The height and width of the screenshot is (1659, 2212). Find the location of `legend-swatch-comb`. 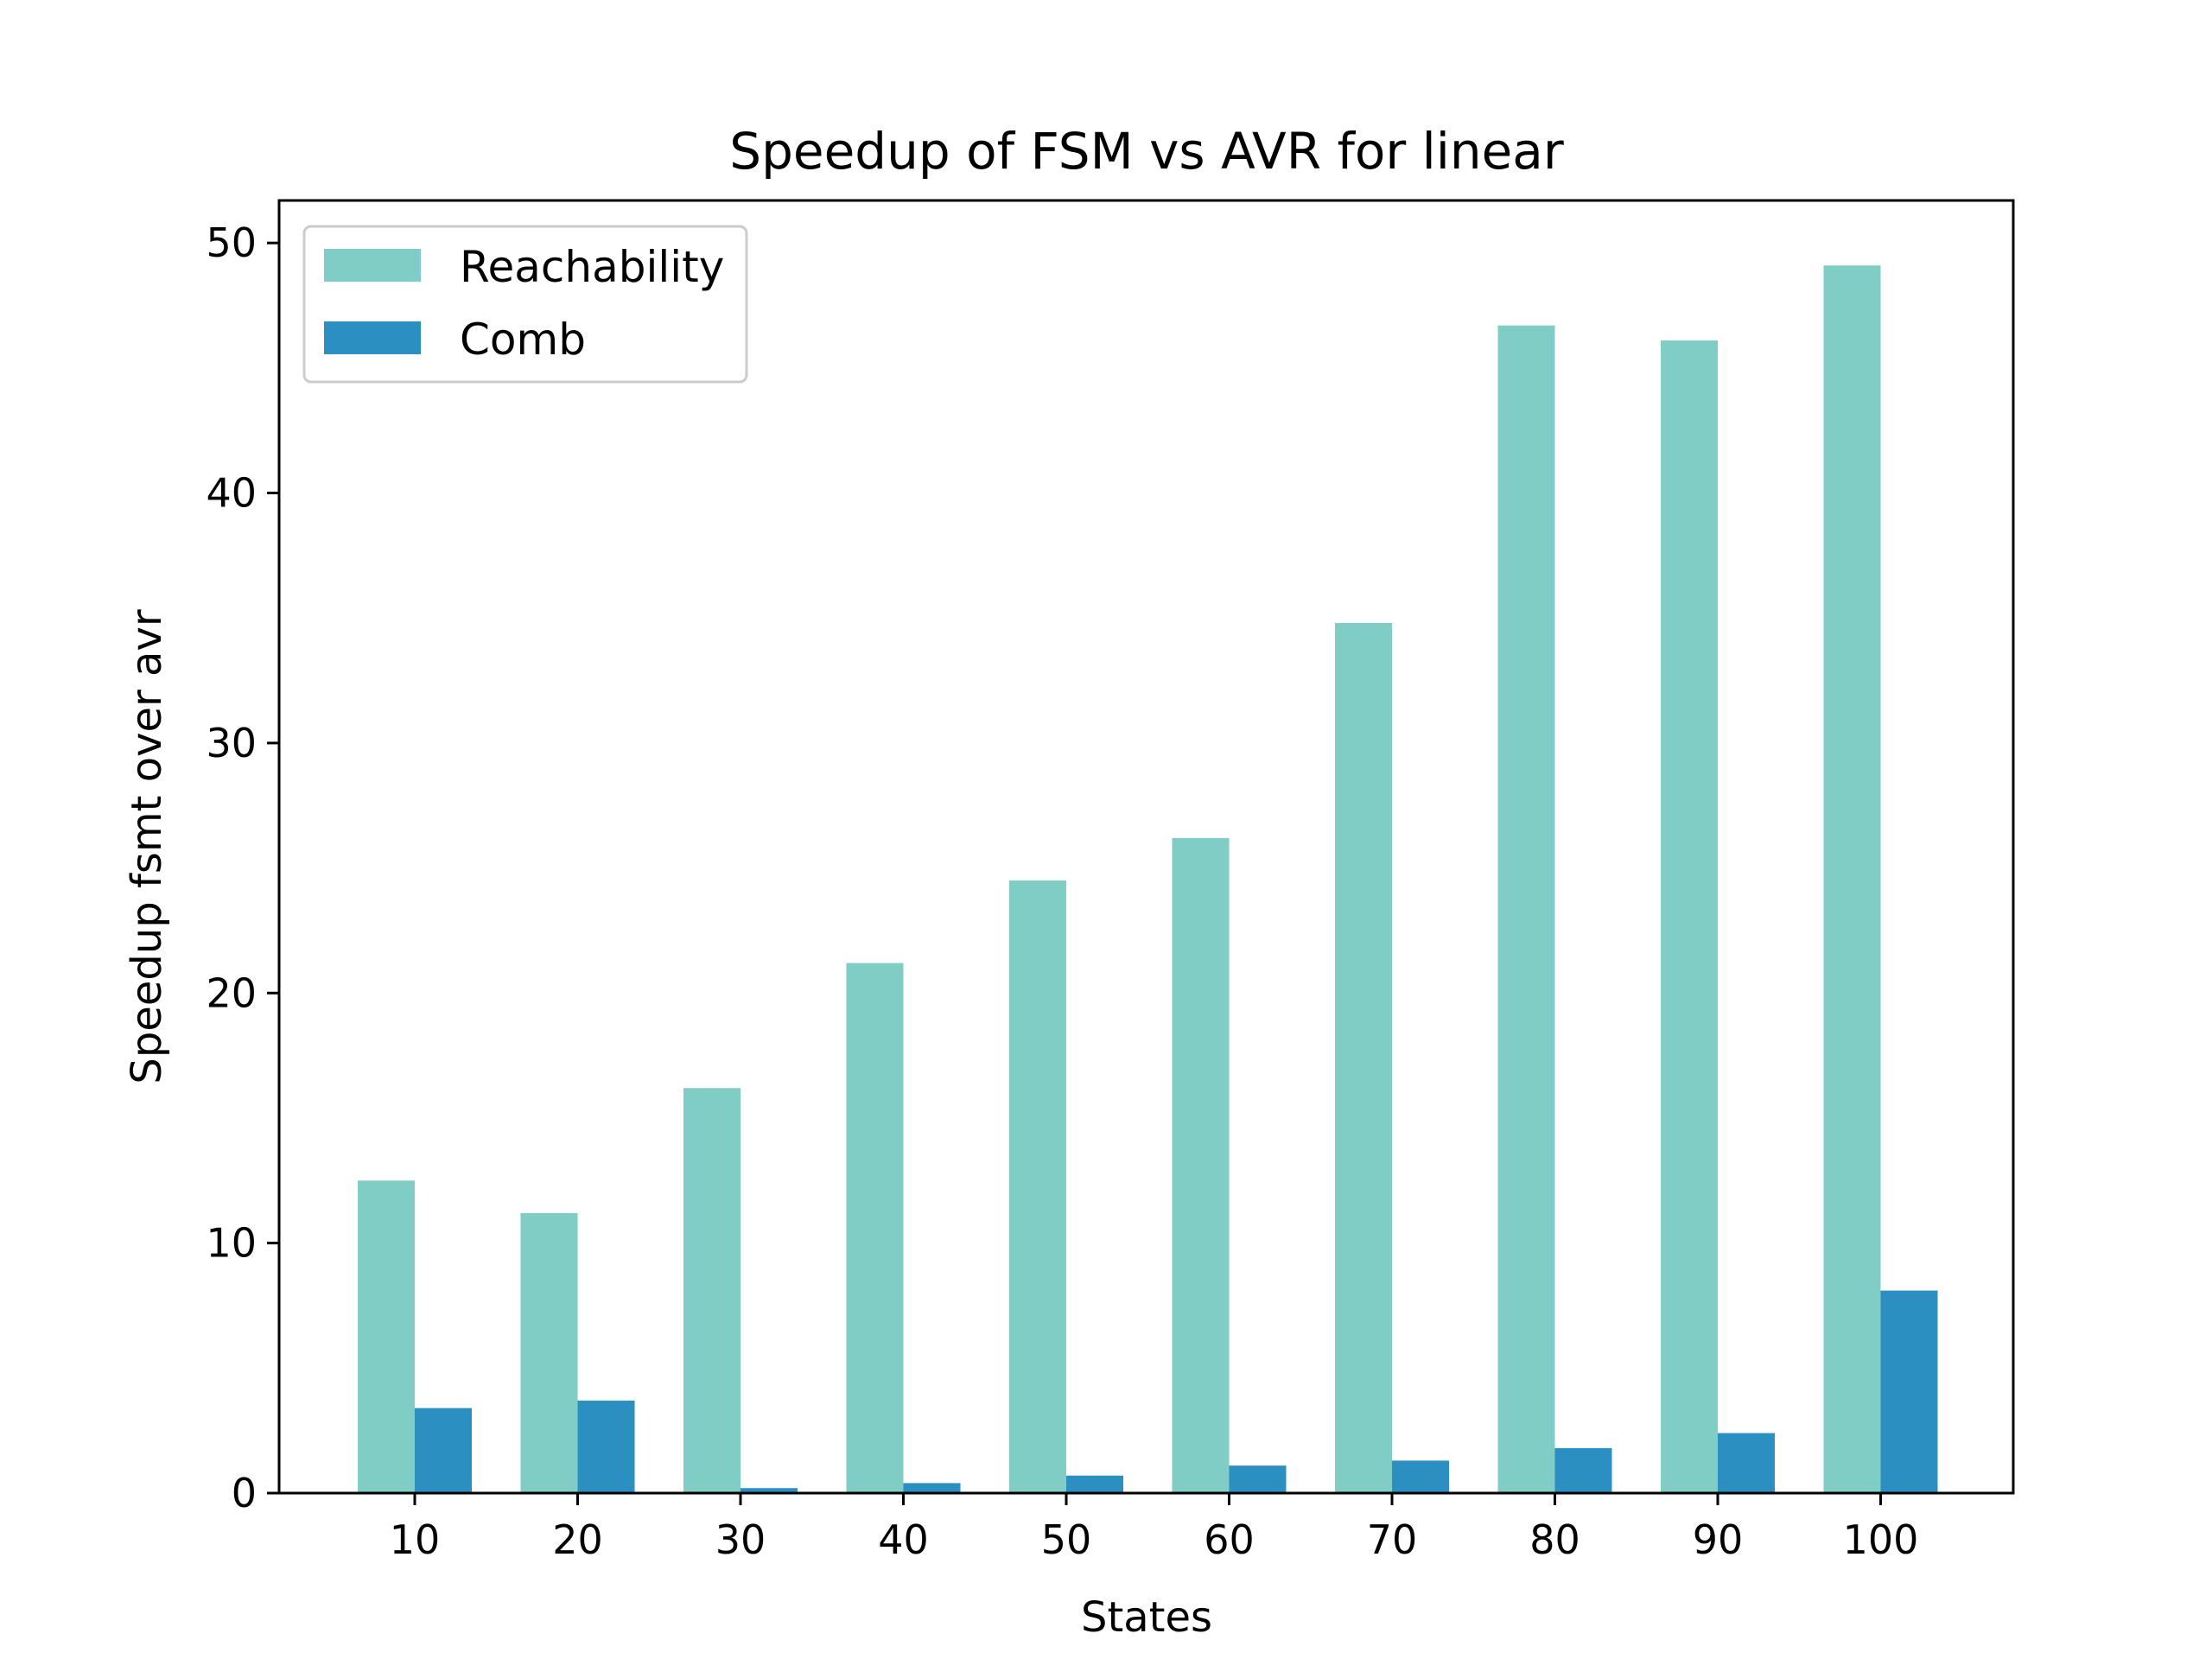

legend-swatch-comb is located at coordinates (372, 337).